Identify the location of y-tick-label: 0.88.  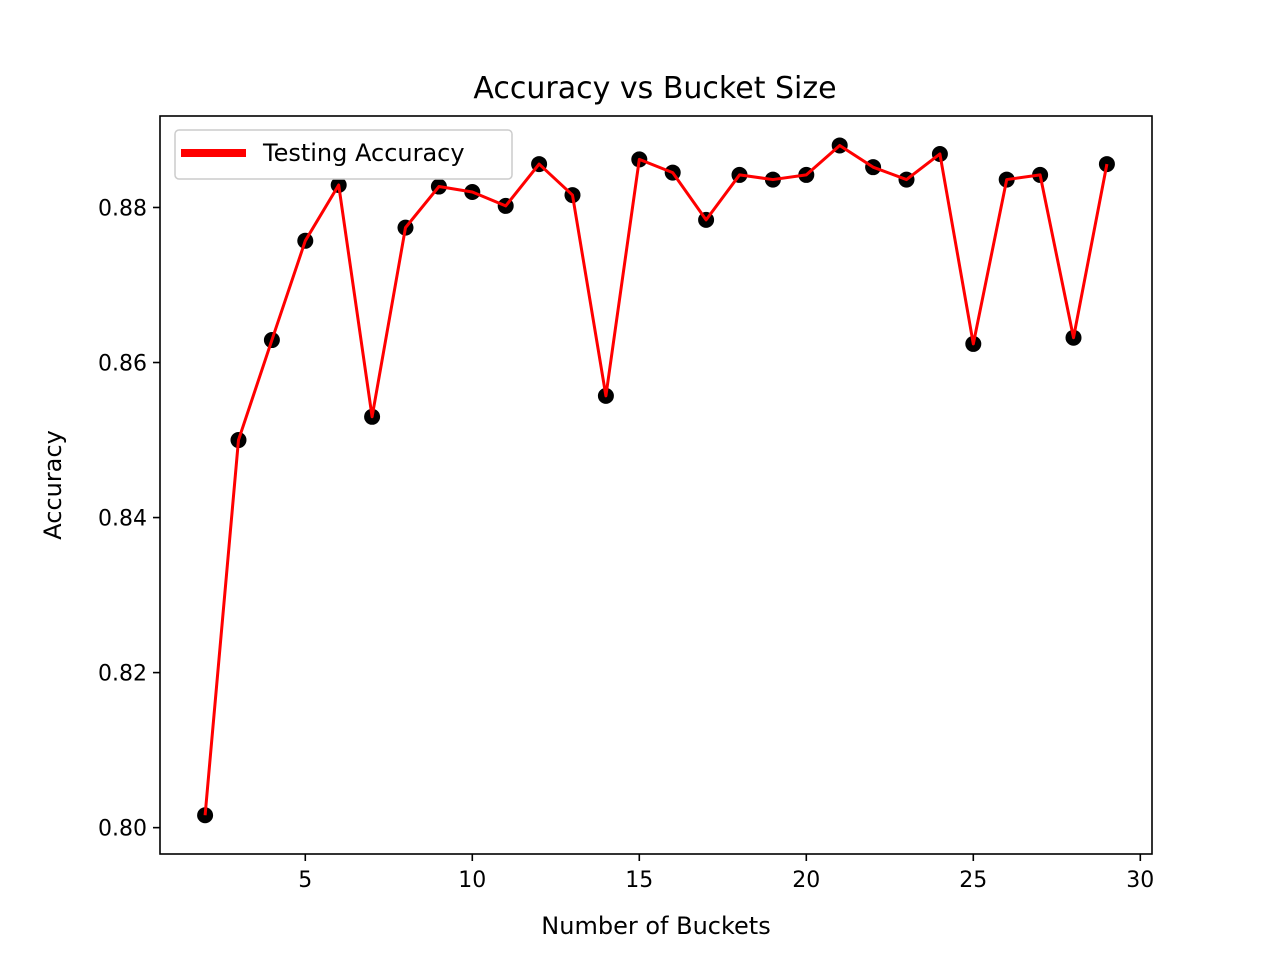
(122, 208).